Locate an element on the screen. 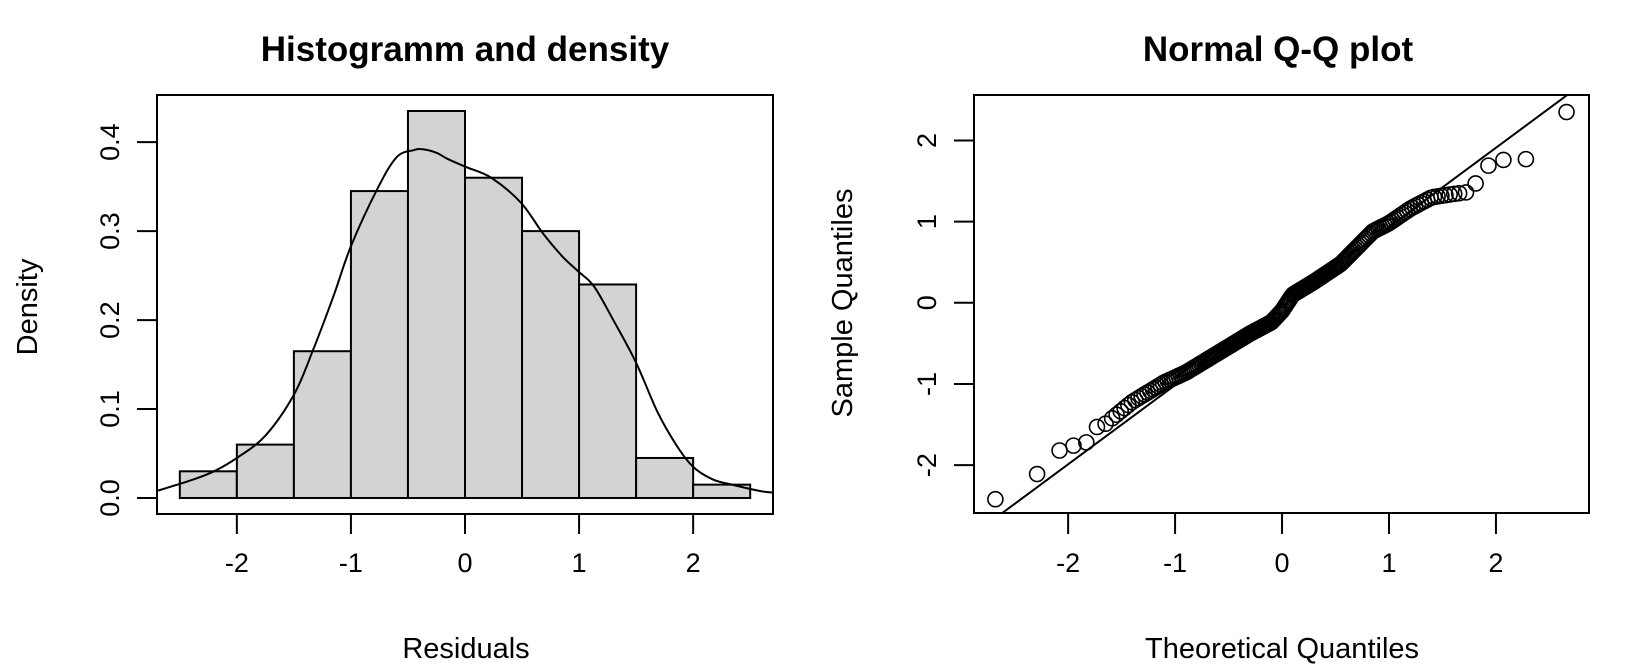 The width and height of the screenshot is (1632, 672). y-tick-label: 0.3 is located at coordinates (110, 231).